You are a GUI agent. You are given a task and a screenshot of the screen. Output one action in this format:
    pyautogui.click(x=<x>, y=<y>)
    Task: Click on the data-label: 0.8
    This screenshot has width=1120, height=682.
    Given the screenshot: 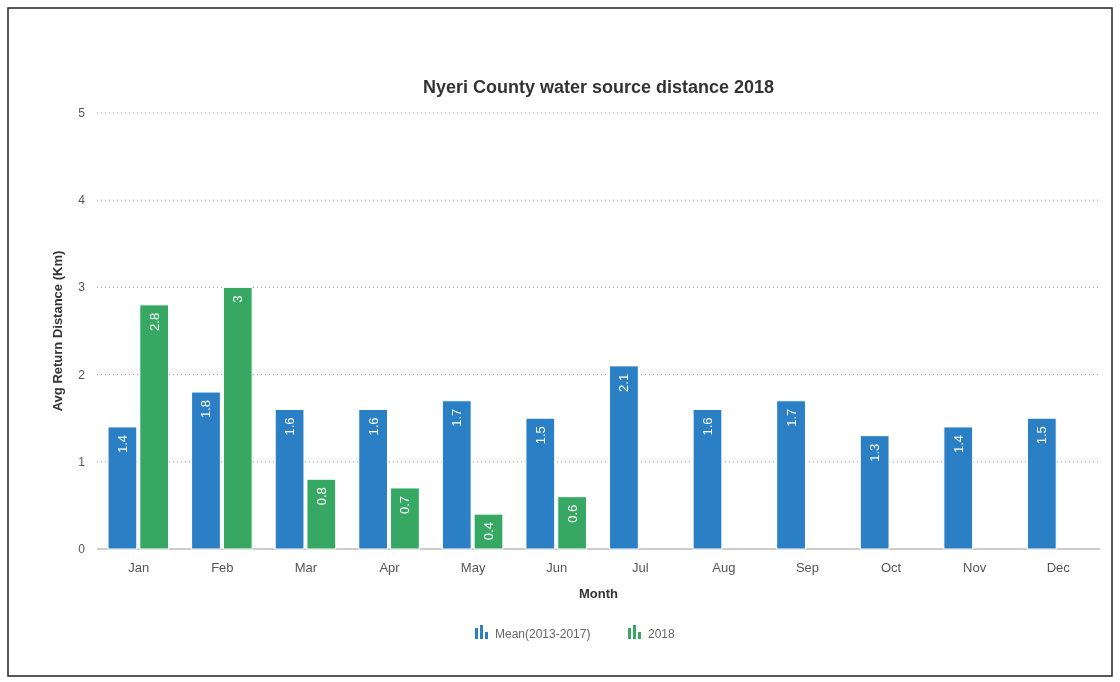 What is the action you would take?
    pyautogui.click(x=321, y=496)
    